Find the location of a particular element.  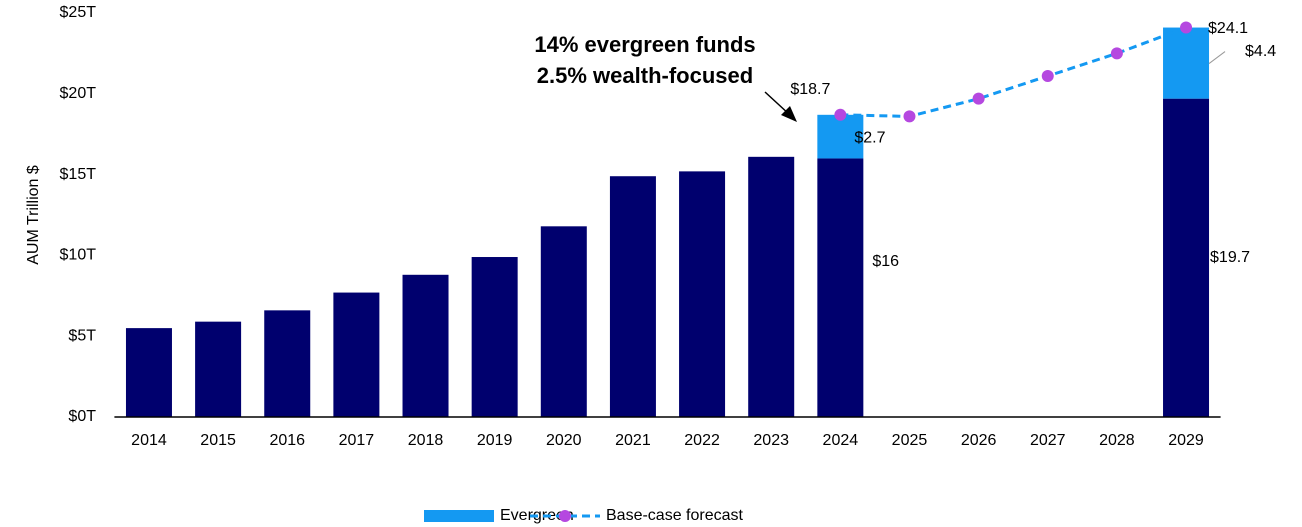

annotation-arrowhead is located at coordinates (789, 114).